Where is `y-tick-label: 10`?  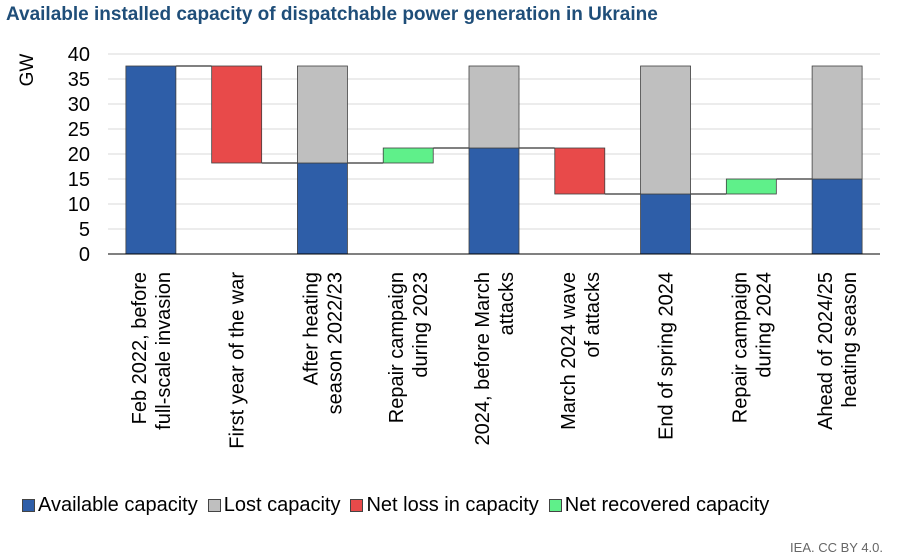
y-tick-label: 10 is located at coordinates (79, 205).